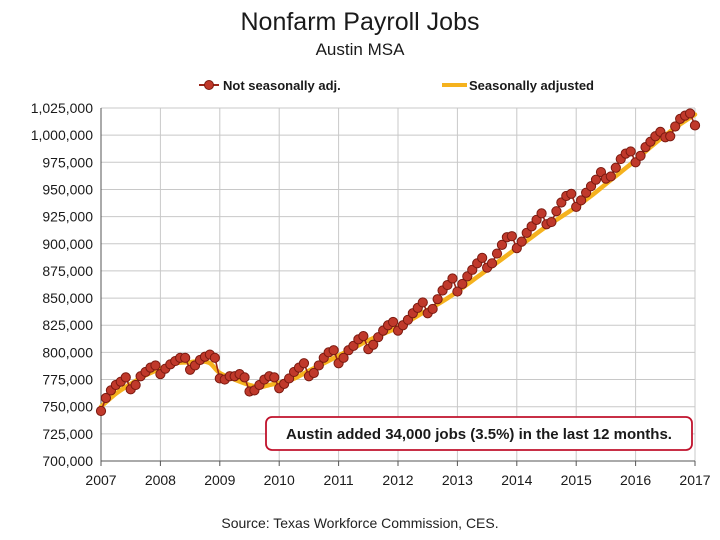 This screenshot has height=540, width=720. I want to click on y-tick-label: 1,025,000, so click(62, 108).